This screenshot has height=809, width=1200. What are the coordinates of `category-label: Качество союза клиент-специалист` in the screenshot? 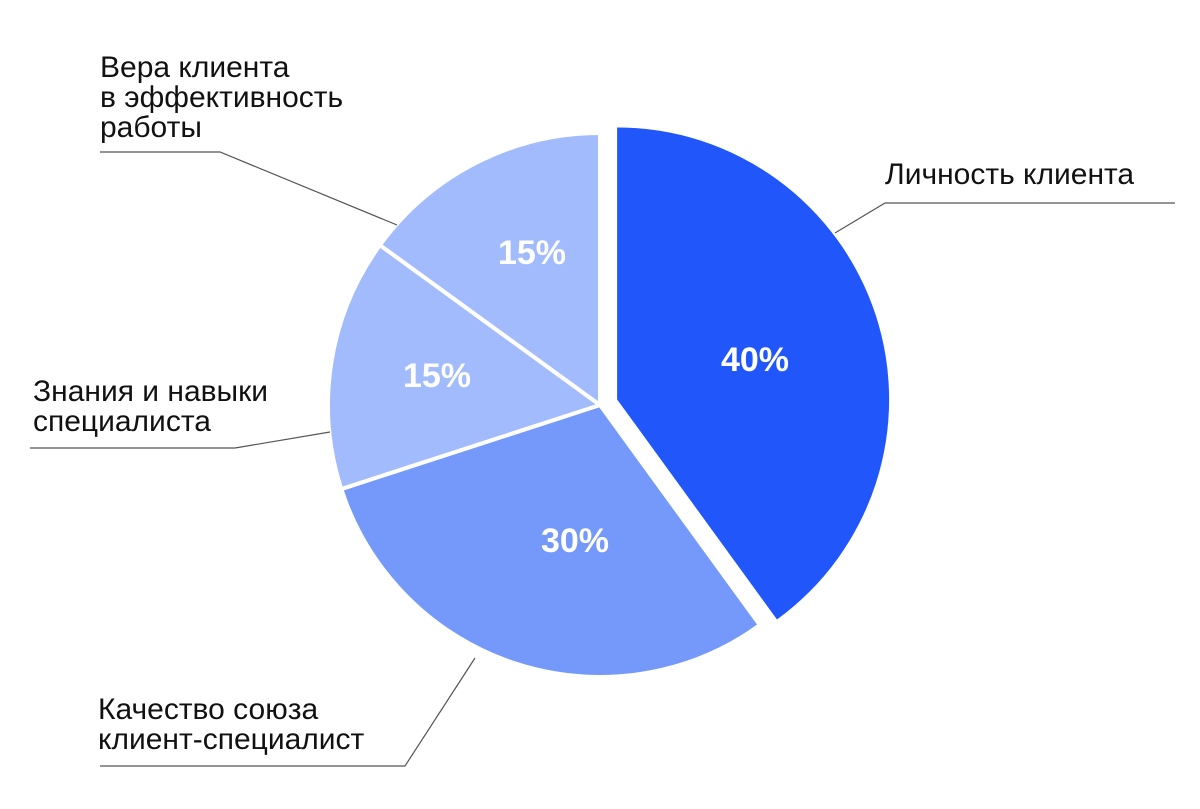 It's located at (231, 724).